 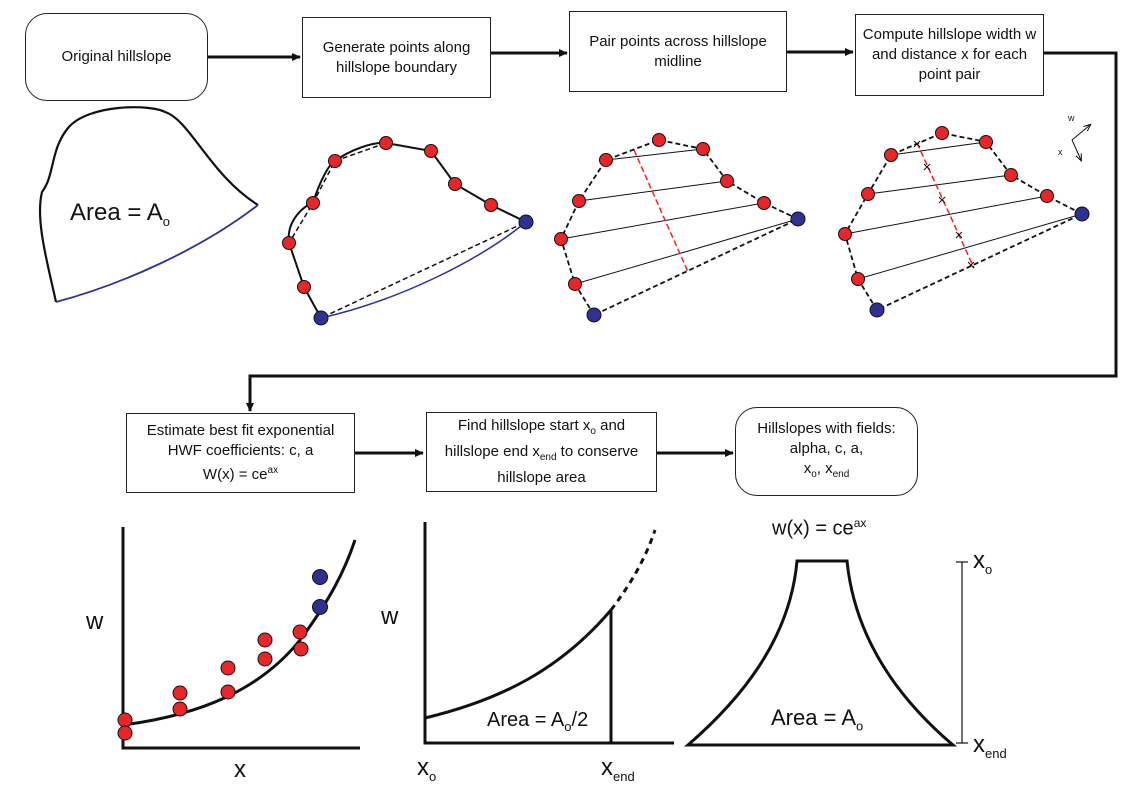 I want to click on step-label: Pair points across hillslope midline, so click(x=678, y=51).